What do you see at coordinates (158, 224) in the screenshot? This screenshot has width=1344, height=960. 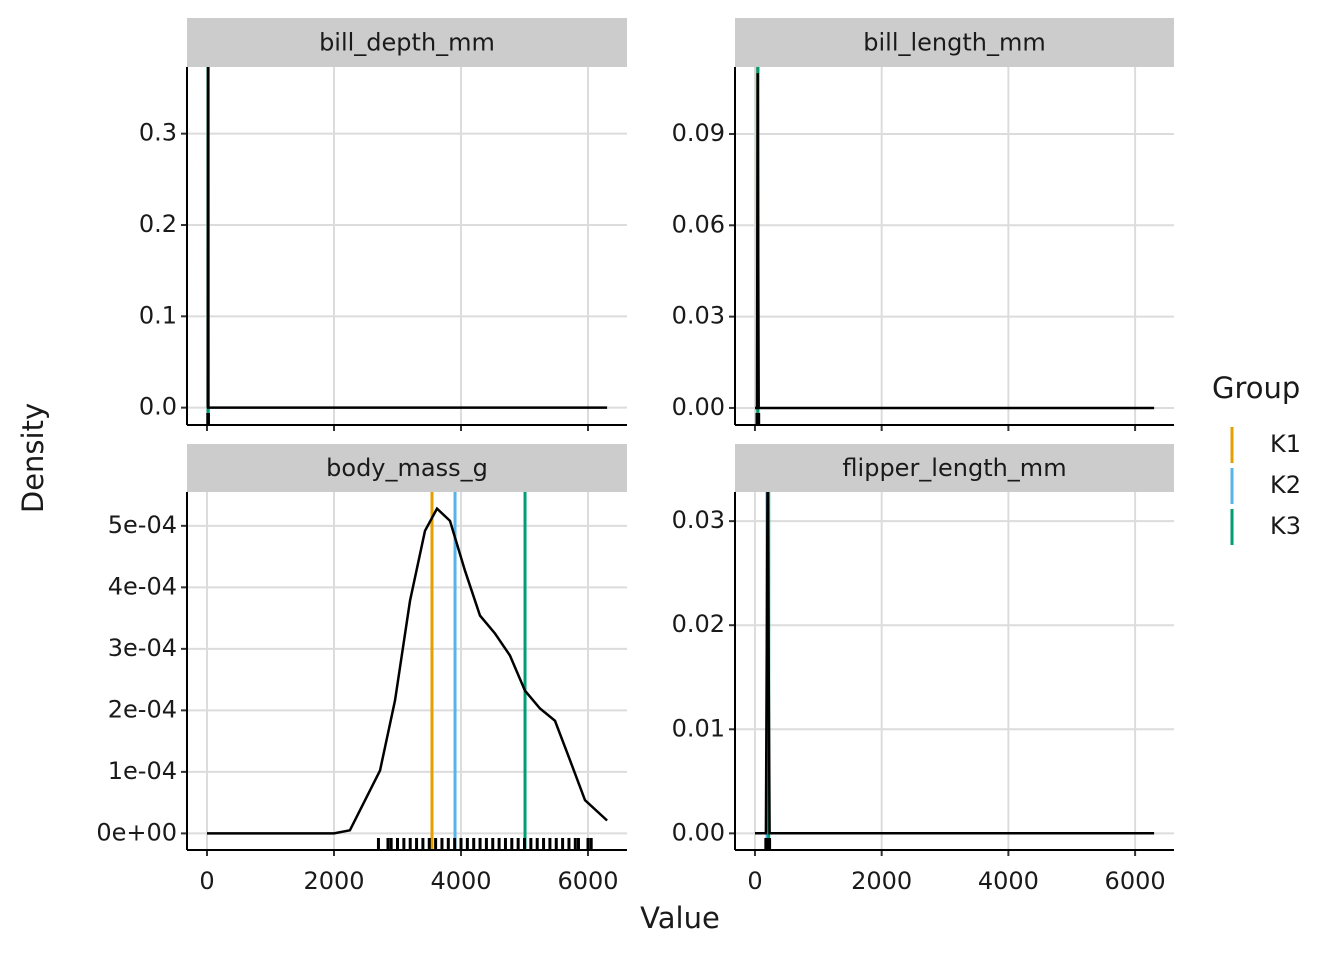 I see `y-tick-label: 0.2` at bounding box center [158, 224].